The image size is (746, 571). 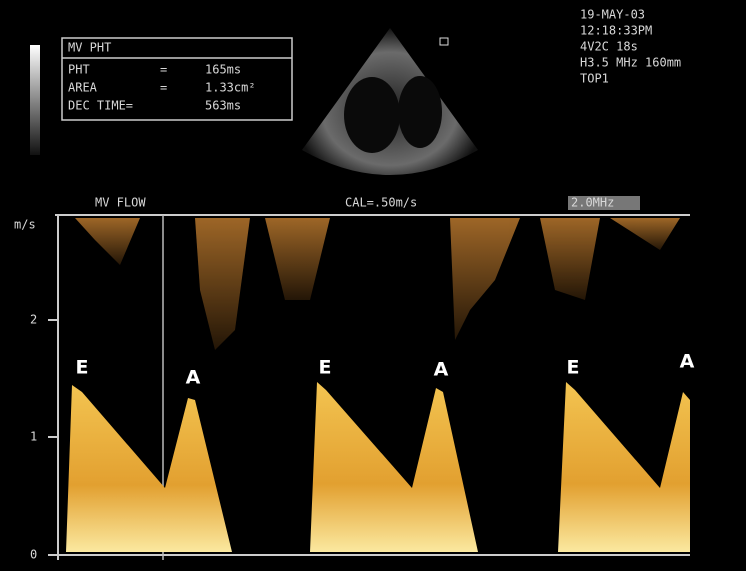 What do you see at coordinates (381, 203) in the screenshot?
I see `calibration: CAL=.50m/s` at bounding box center [381, 203].